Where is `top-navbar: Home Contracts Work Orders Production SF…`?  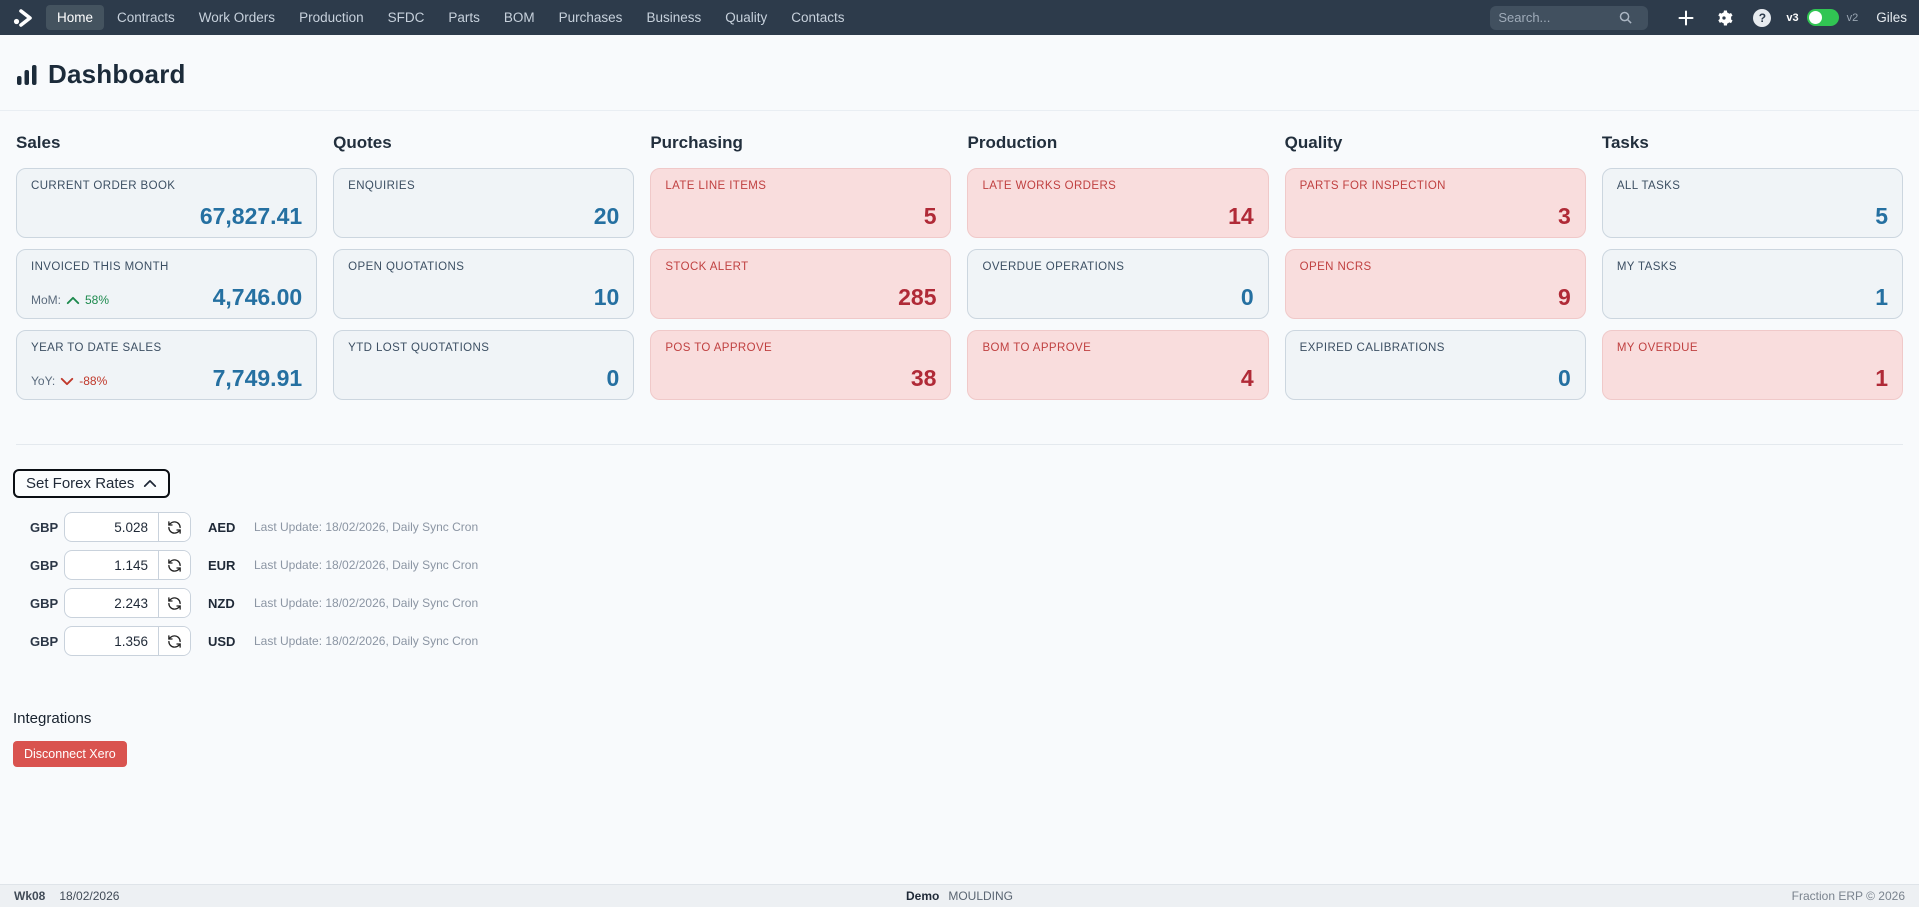
top-navbar: Home Contracts Work Orders Production SF… is located at coordinates (959, 17).